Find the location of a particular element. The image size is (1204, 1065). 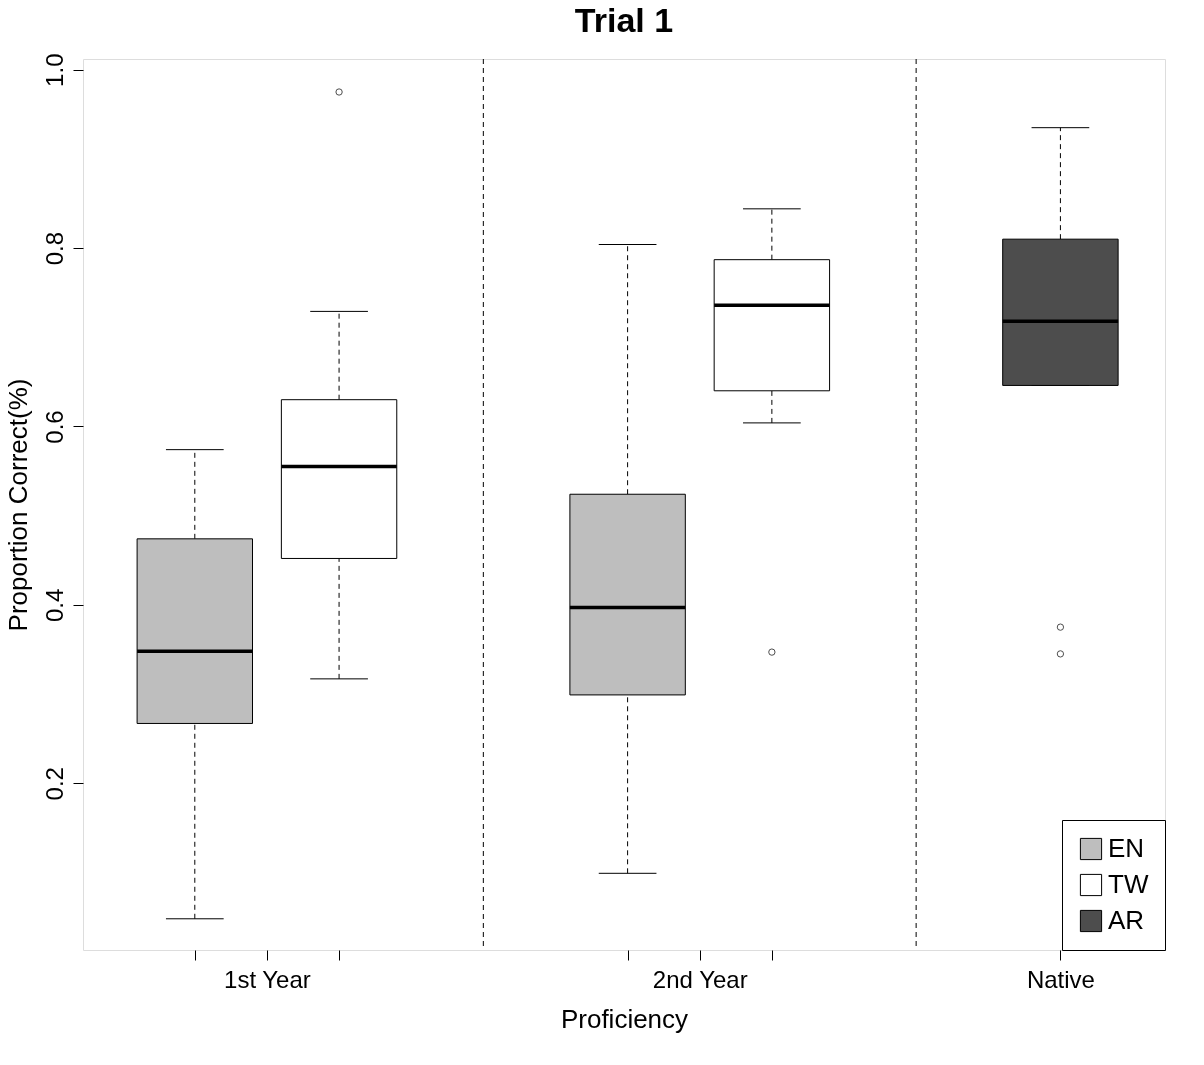

chart-title: Trial 1 is located at coordinates (624, 20).